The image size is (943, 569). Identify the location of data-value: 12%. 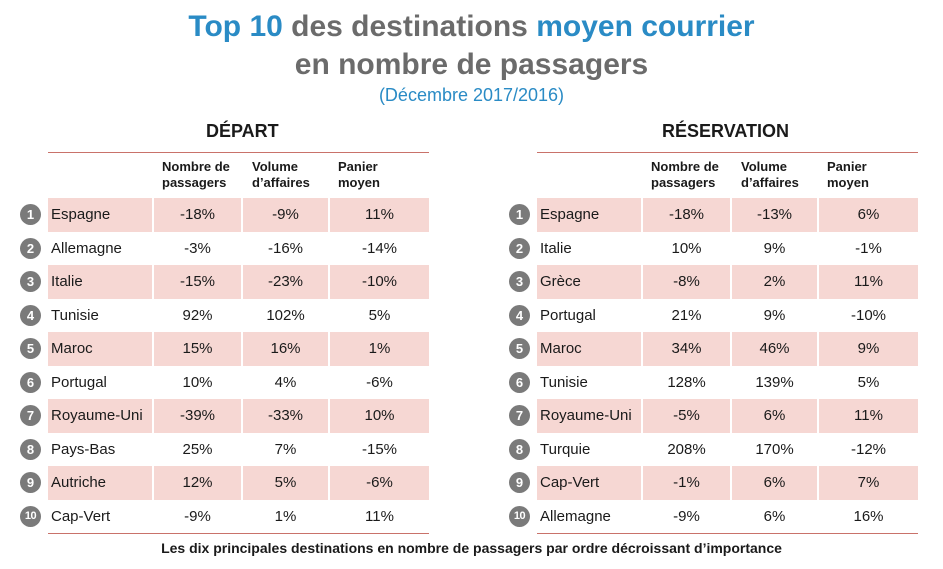
(197, 482).